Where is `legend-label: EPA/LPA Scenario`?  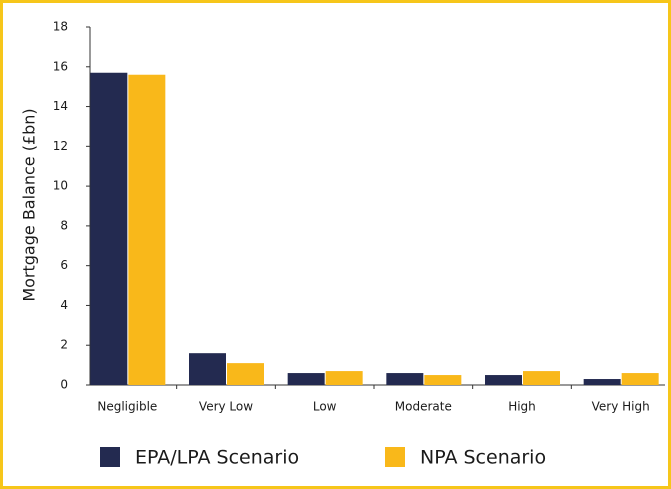 legend-label: EPA/LPA Scenario is located at coordinates (217, 458).